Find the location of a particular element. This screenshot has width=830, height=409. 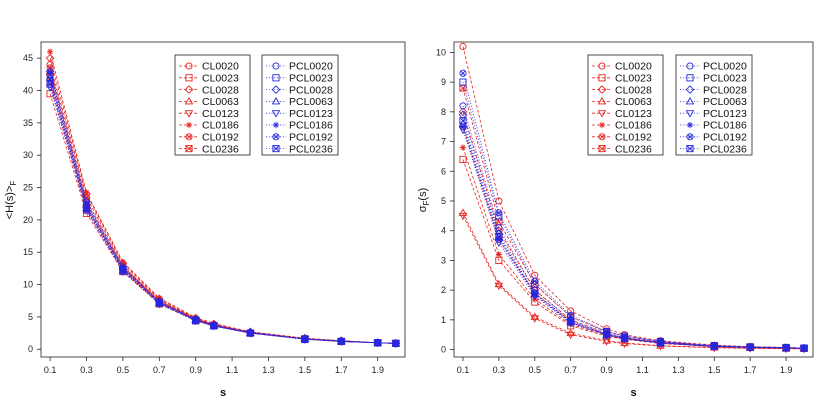

y-tick-label: 8 is located at coordinates (443, 112).